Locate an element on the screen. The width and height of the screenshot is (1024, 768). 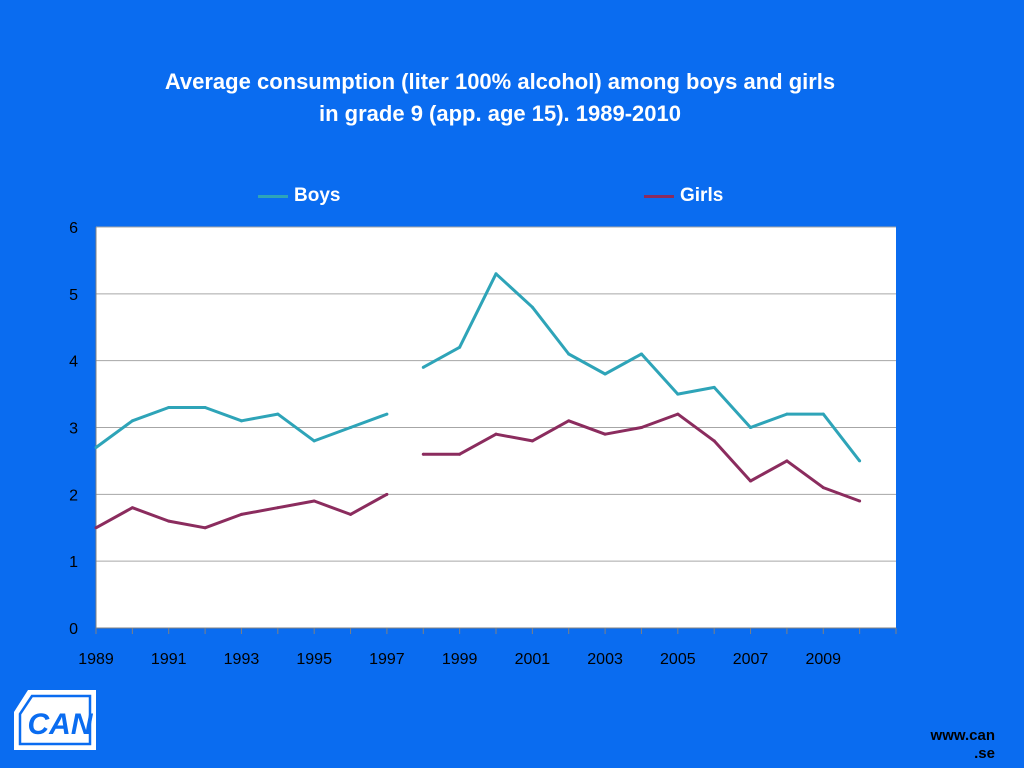
x-tick-label: 1993 is located at coordinates (242, 659).